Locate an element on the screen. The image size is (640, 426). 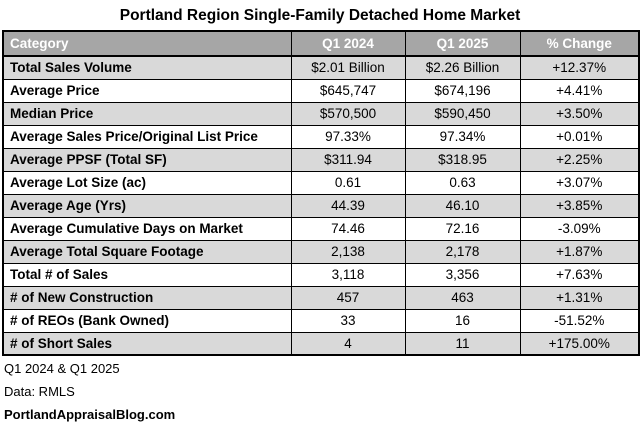
value-cell: 97.34% is located at coordinates (462, 136).